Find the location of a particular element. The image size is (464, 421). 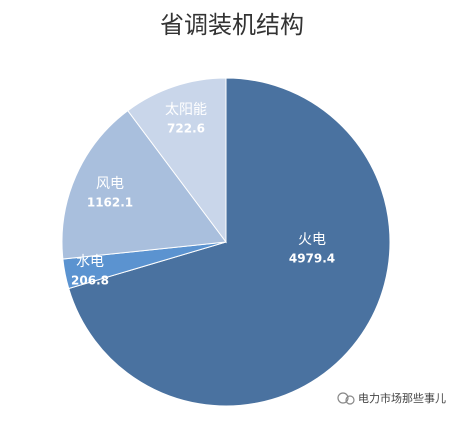

slice-label: 火电 is located at coordinates (312, 240).